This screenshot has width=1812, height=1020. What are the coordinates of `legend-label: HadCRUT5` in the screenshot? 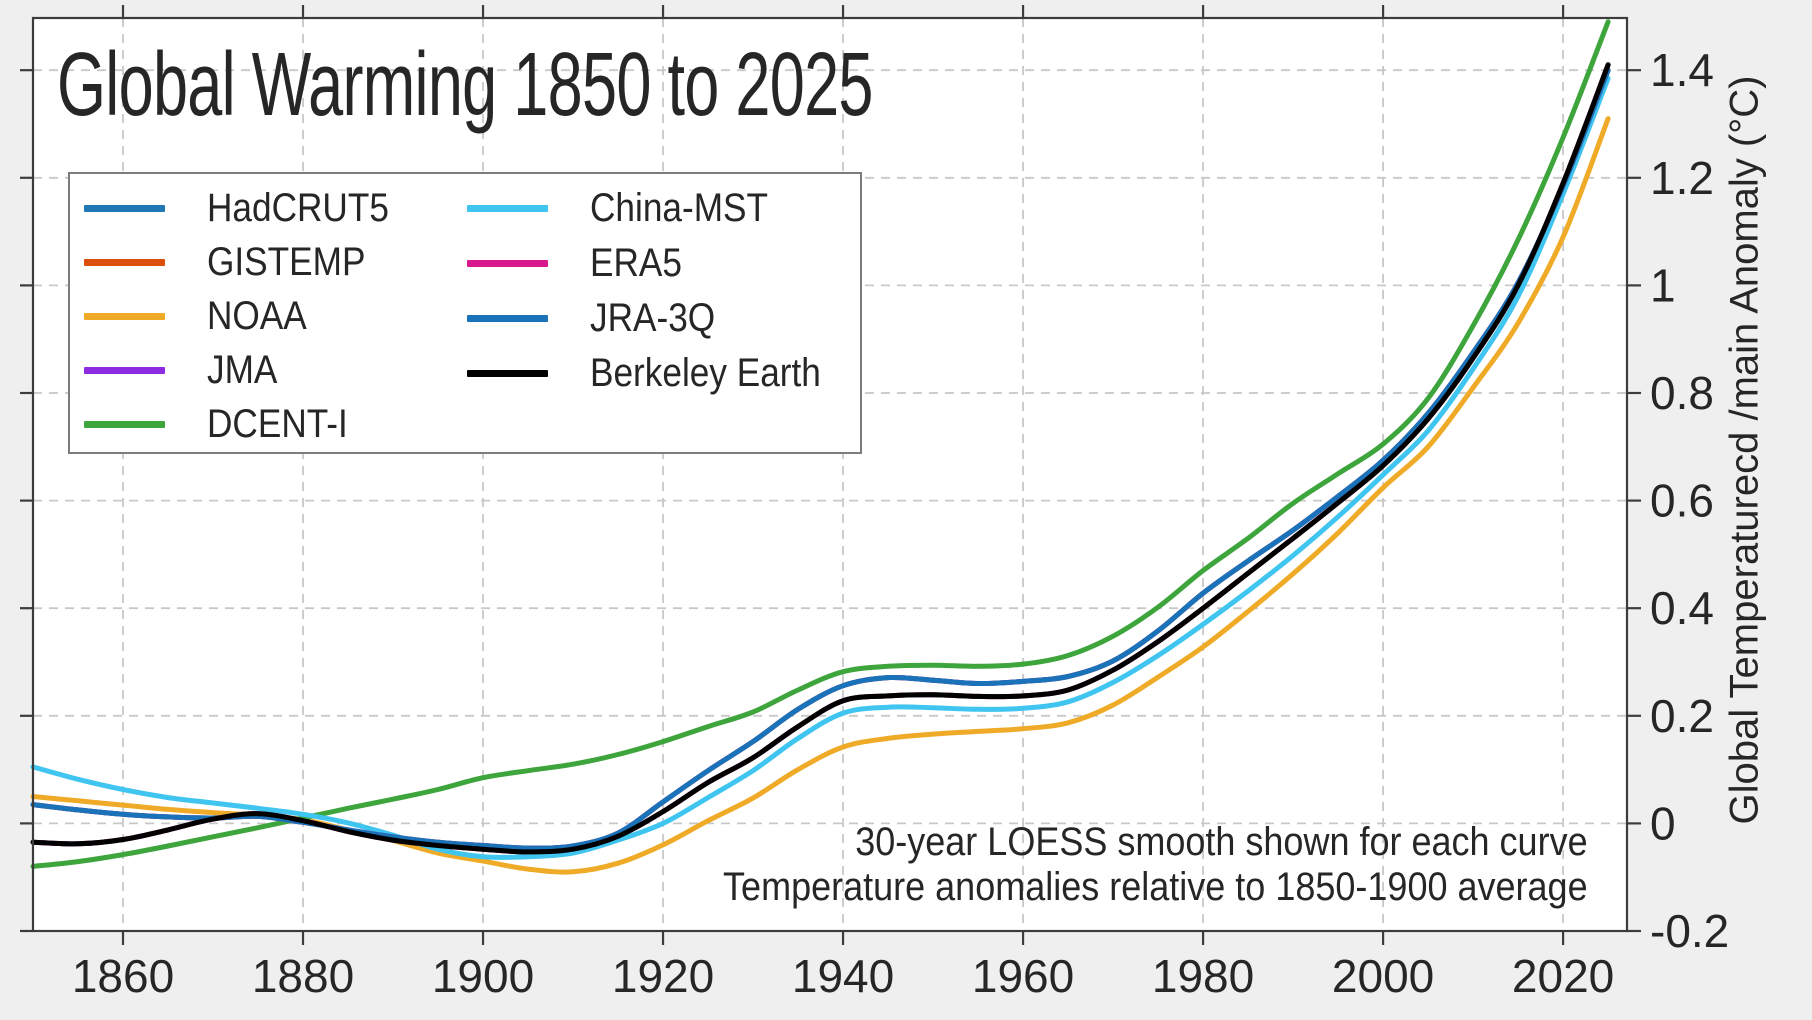 It's located at (298, 207).